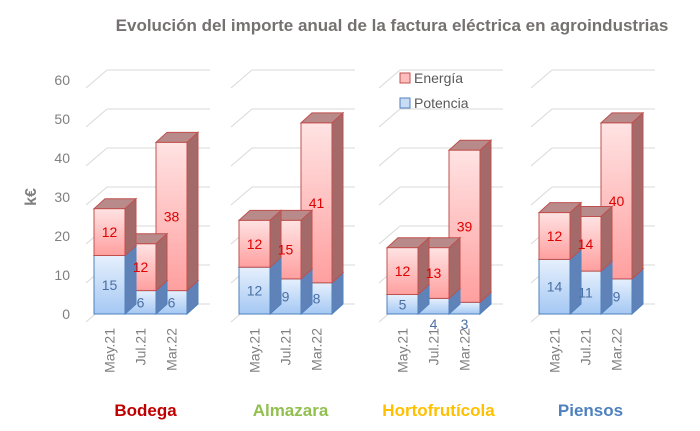 Image resolution: width=700 pixels, height=431 pixels. I want to click on legend-label-energia: Energía, so click(438, 78).